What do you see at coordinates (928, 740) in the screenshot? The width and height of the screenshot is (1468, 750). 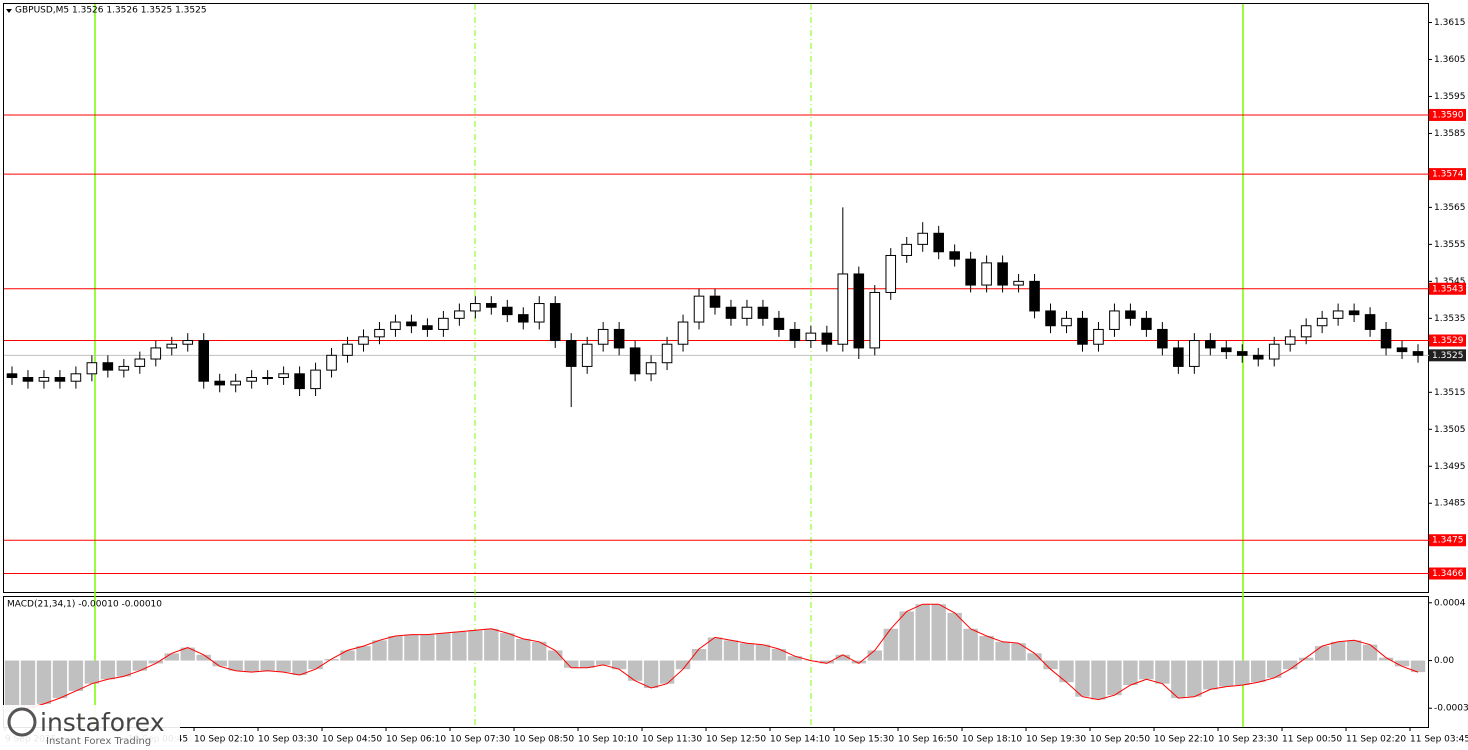 I see `x-tick-label: 10 Sep 16:50` at bounding box center [928, 740].